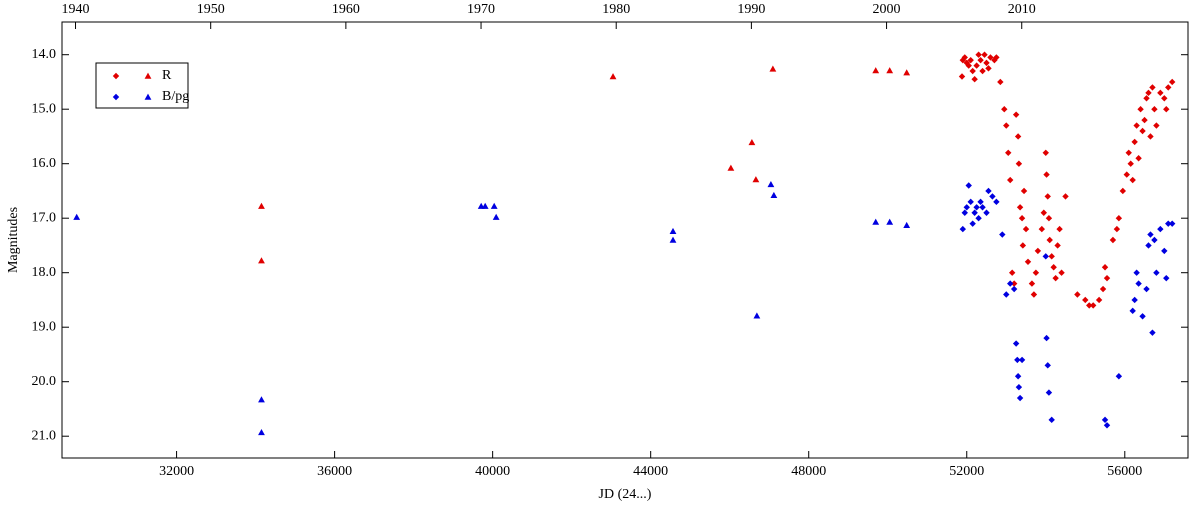 The height and width of the screenshot is (508, 1200). I want to click on y-tick-label: 19.0, so click(44, 326).